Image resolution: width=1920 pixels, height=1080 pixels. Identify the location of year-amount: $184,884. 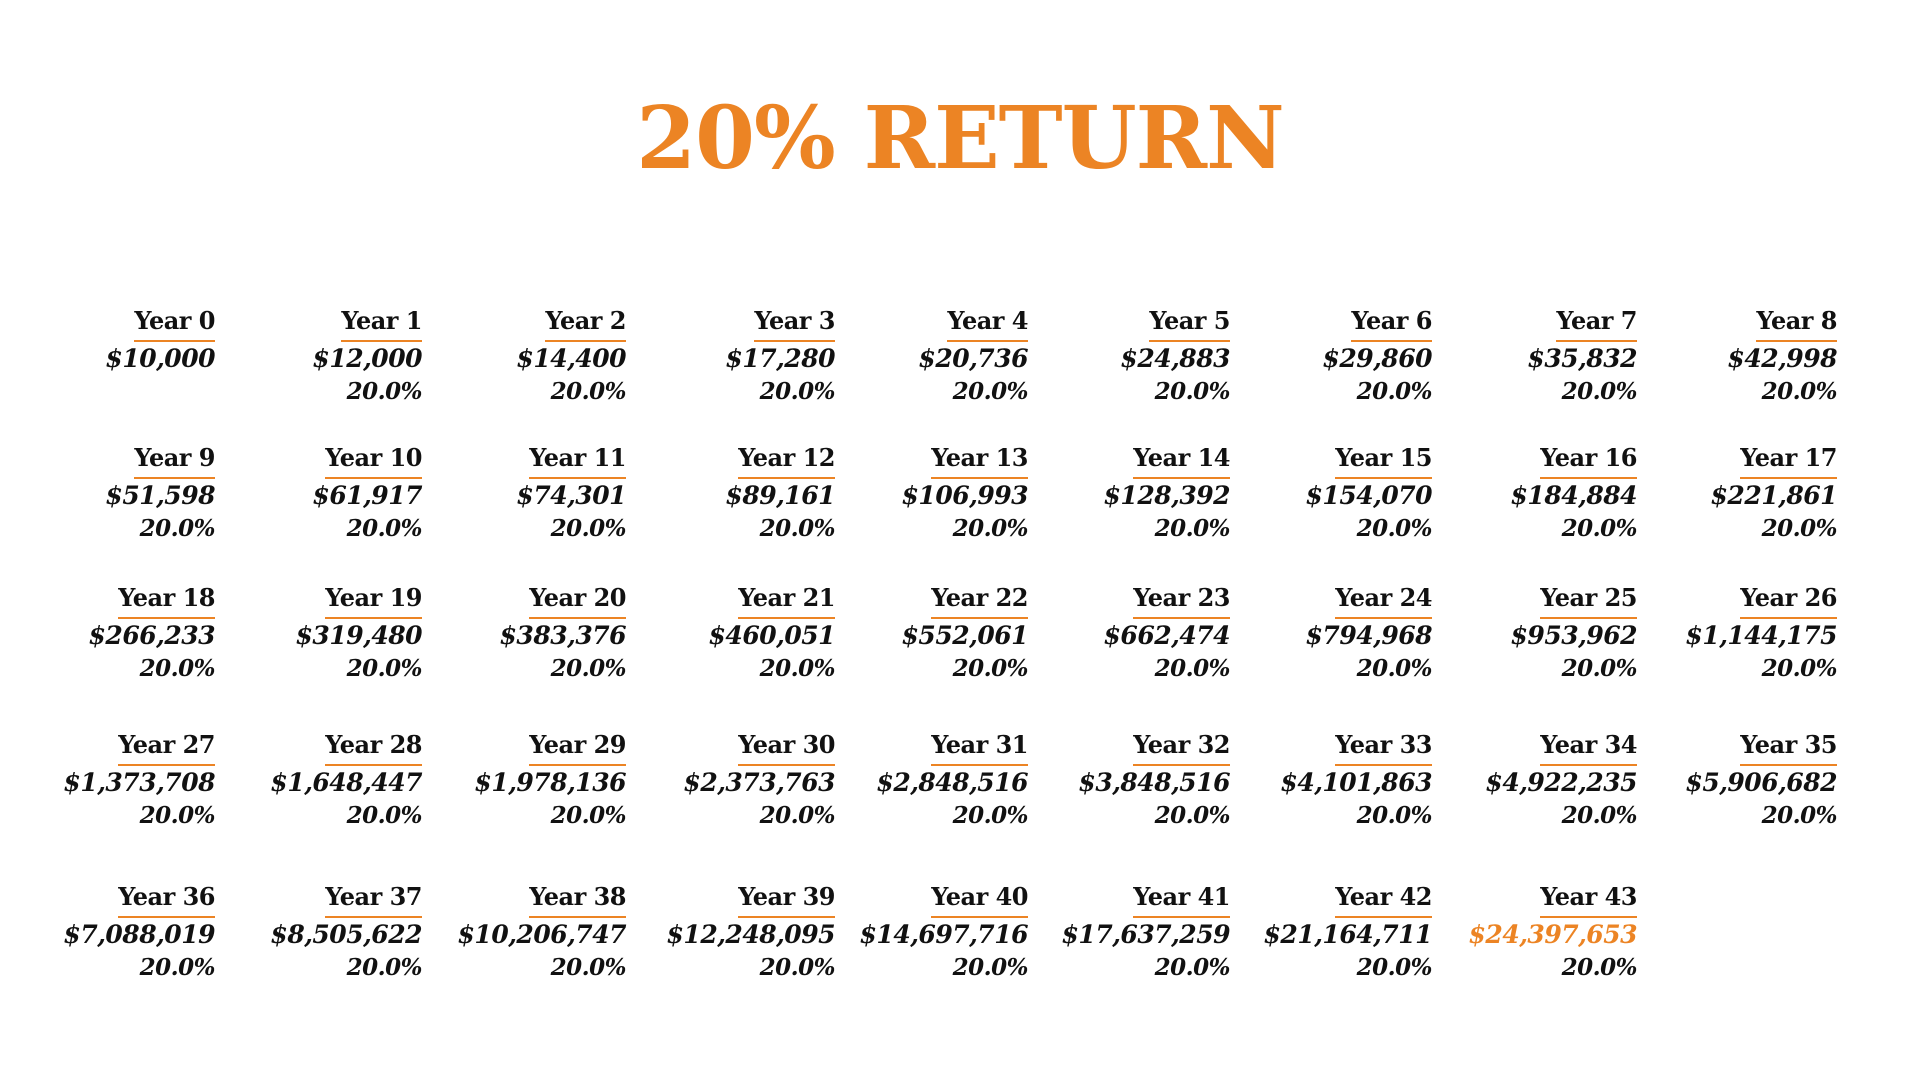
(1547, 496).